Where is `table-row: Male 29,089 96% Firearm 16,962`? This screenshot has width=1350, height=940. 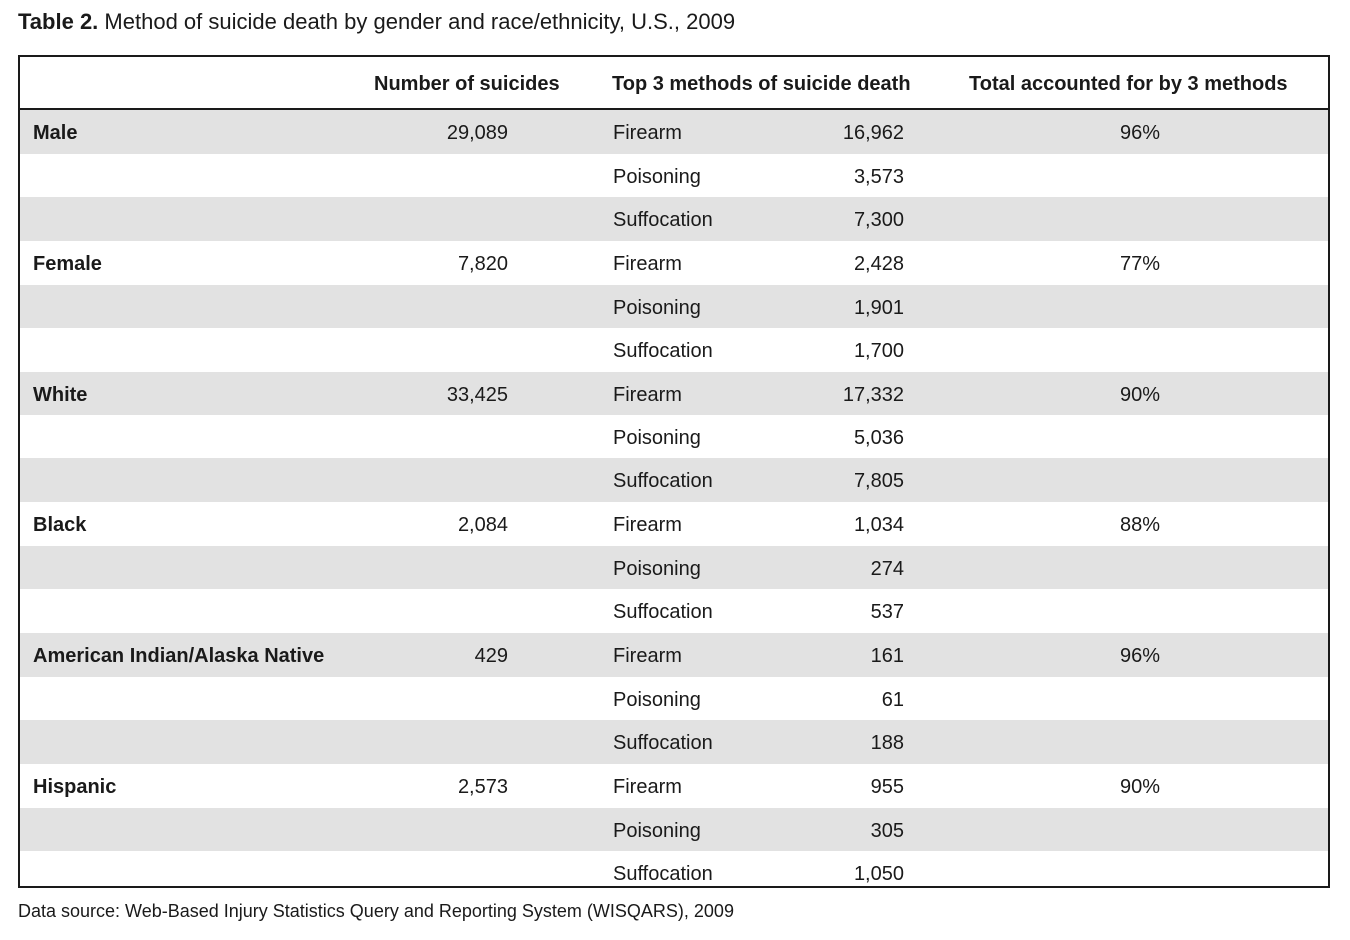 table-row: Male 29,089 96% Firearm 16,962 is located at coordinates (674, 132).